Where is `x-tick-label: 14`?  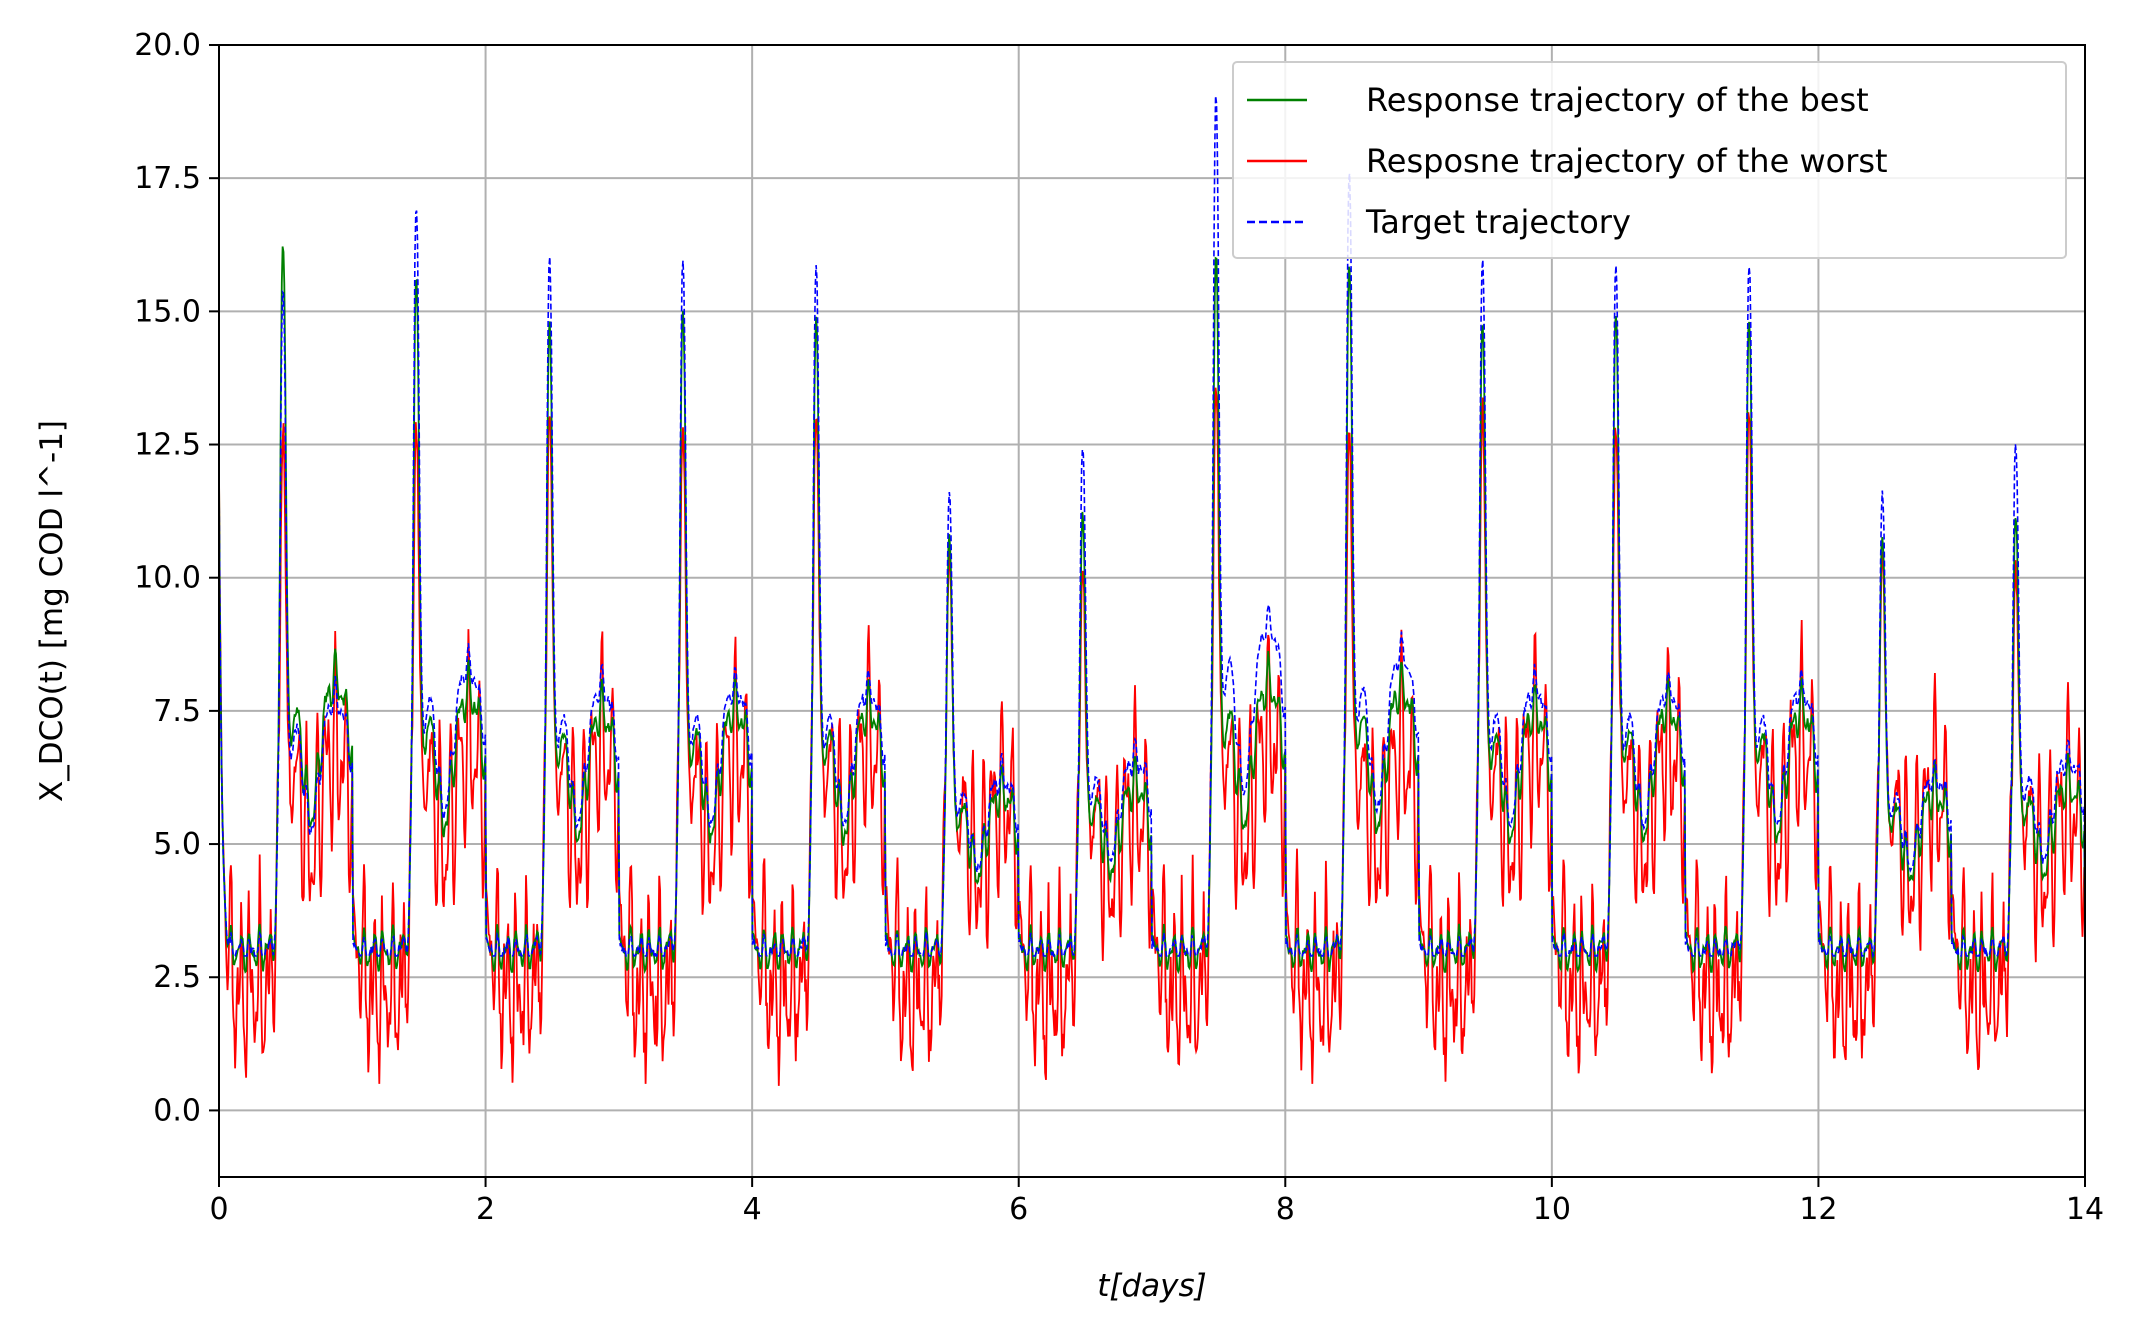 x-tick-label: 14 is located at coordinates (2085, 1209).